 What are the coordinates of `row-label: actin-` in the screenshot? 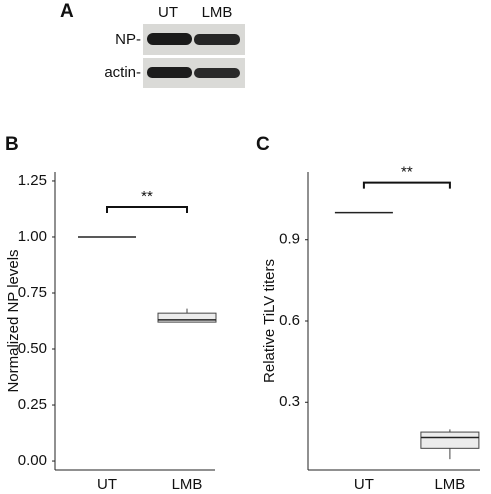 It's located at (122, 72).